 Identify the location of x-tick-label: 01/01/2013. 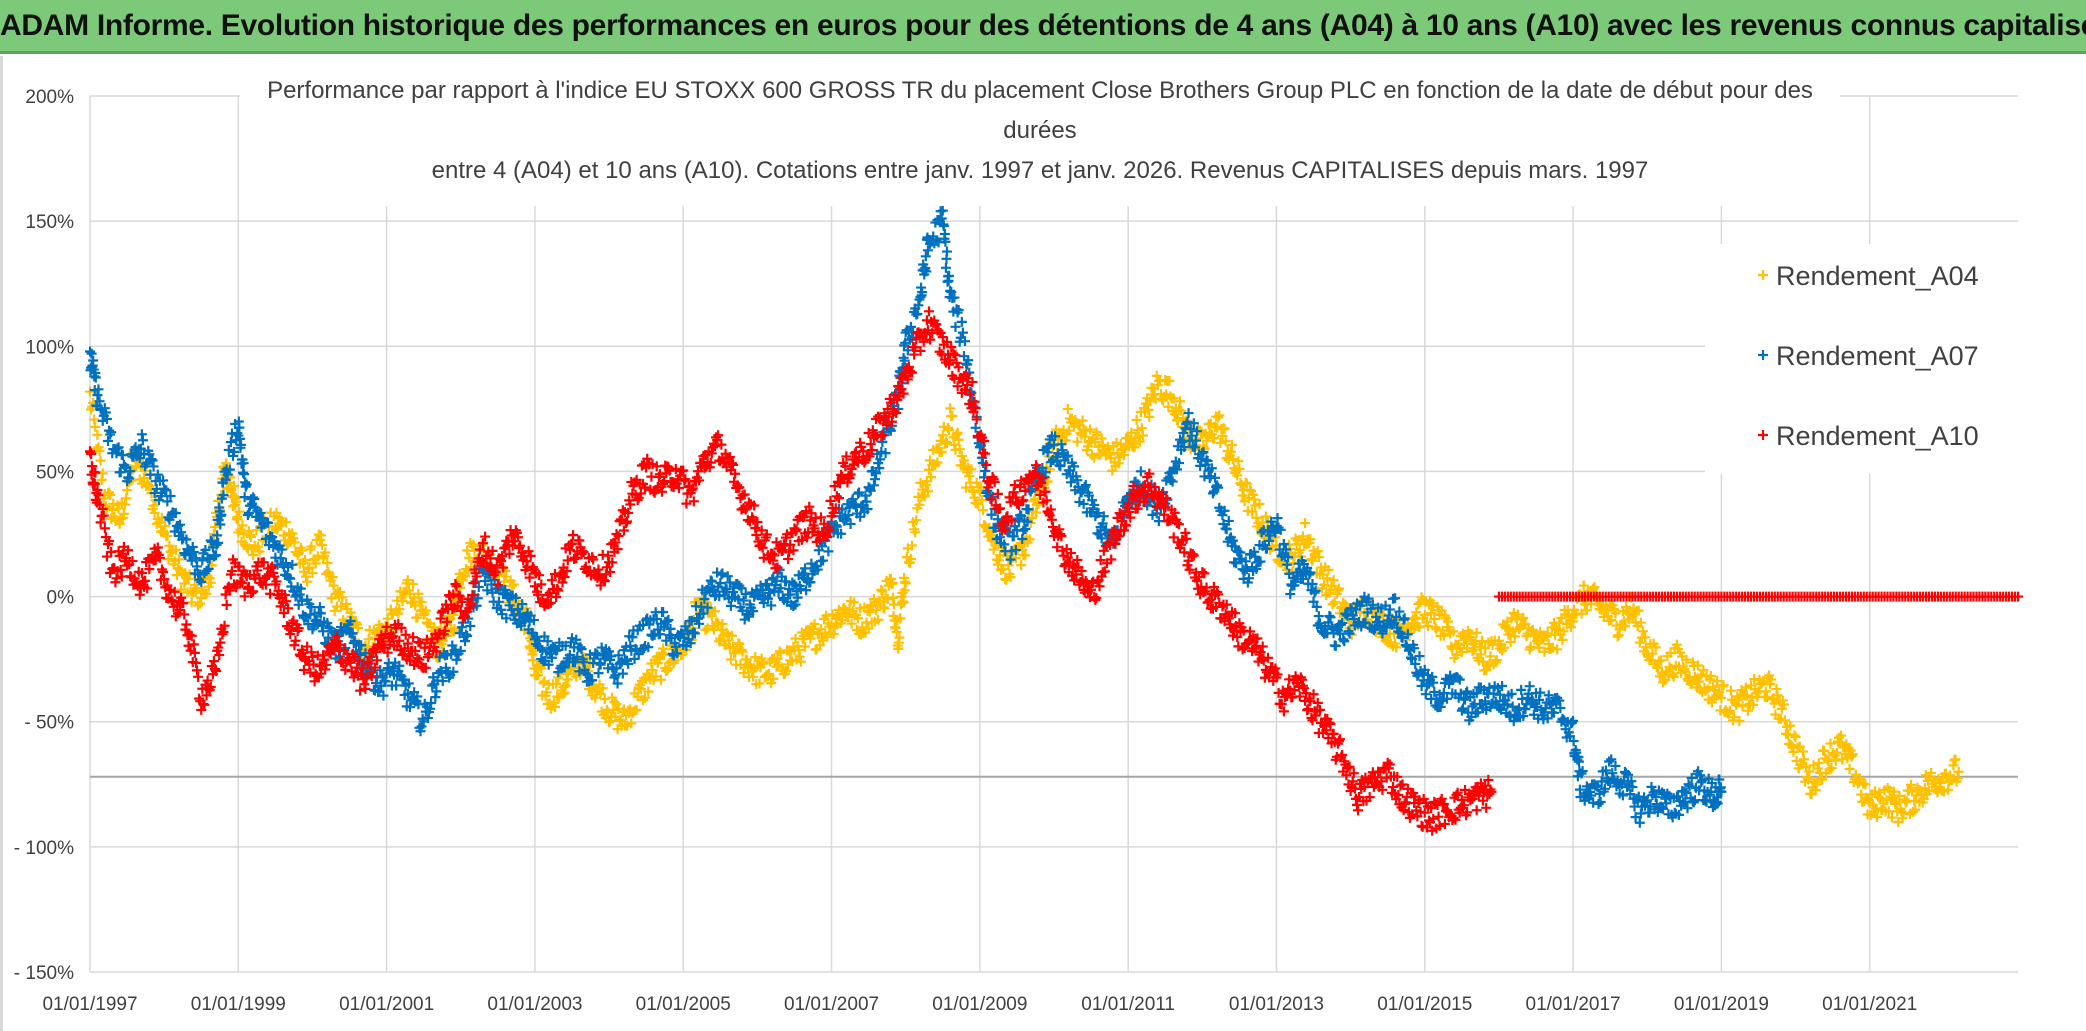
(1276, 1004).